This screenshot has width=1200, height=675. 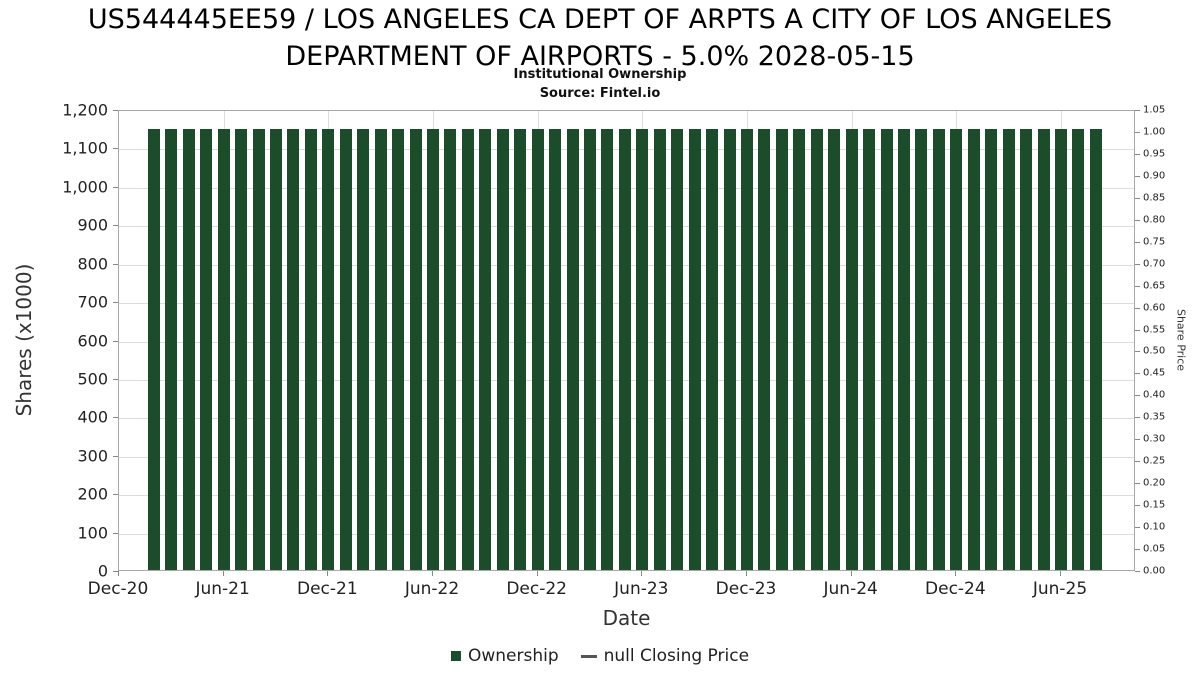 I want to click on legend: Ownership null Closing Price, so click(x=600, y=656).